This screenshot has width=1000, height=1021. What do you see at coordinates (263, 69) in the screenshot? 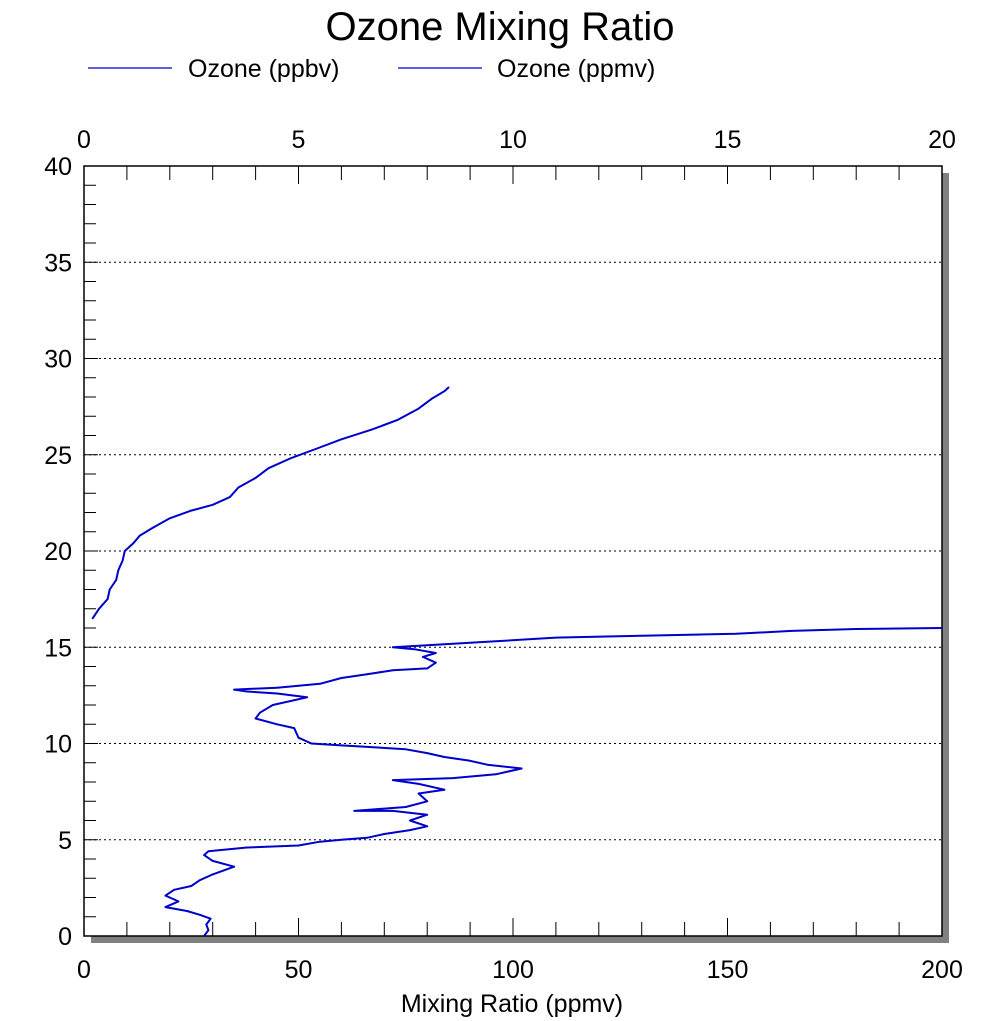
I see `legend-label-ppbv: Ozone (ppbv)` at bounding box center [263, 69].